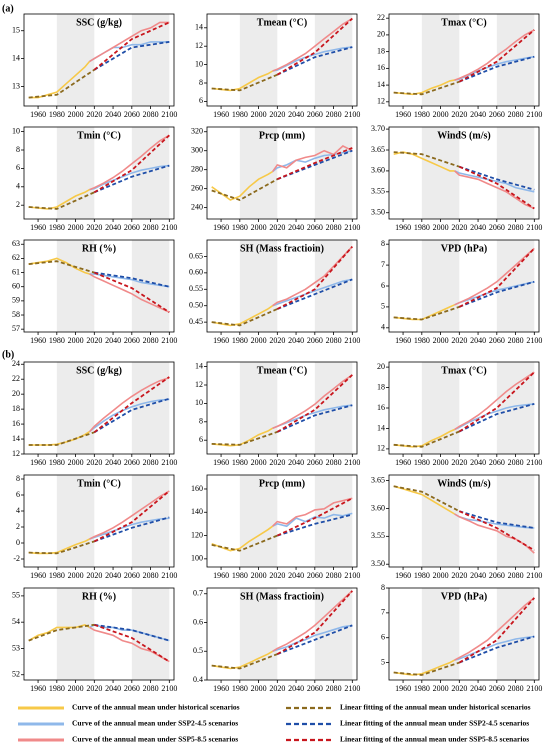 The image size is (550, 751). What do you see at coordinates (383, 327) in the screenshot?
I see `y-tick-label: 4` at bounding box center [383, 327].